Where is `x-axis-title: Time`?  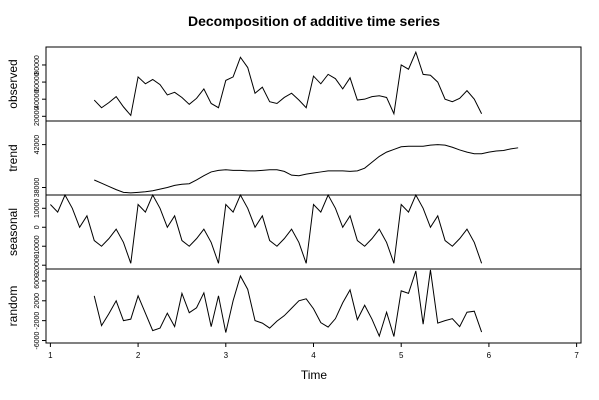 x-axis-title: Time is located at coordinates (314, 375).